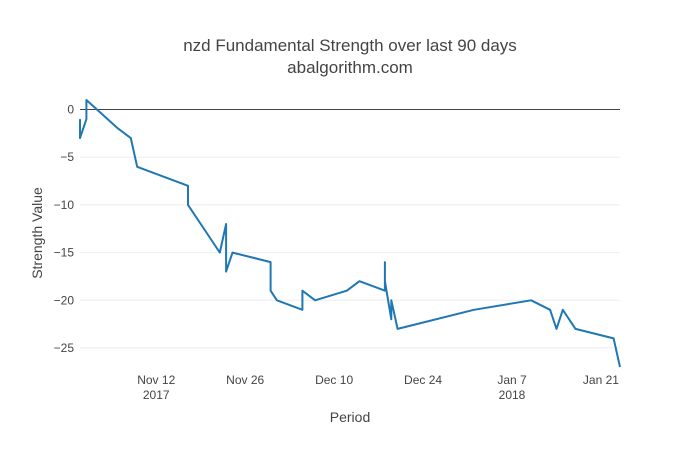 The height and width of the screenshot is (455, 700). I want to click on x-tick-label: Jan 7, so click(512, 380).